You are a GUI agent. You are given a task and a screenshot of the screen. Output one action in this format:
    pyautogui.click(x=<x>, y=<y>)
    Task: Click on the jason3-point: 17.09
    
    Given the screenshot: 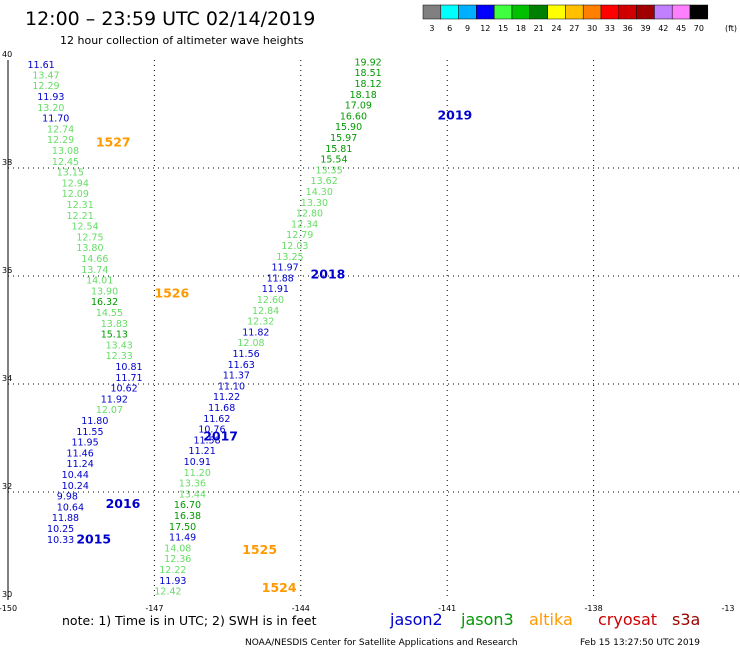 What is the action you would take?
    pyautogui.click(x=358, y=106)
    